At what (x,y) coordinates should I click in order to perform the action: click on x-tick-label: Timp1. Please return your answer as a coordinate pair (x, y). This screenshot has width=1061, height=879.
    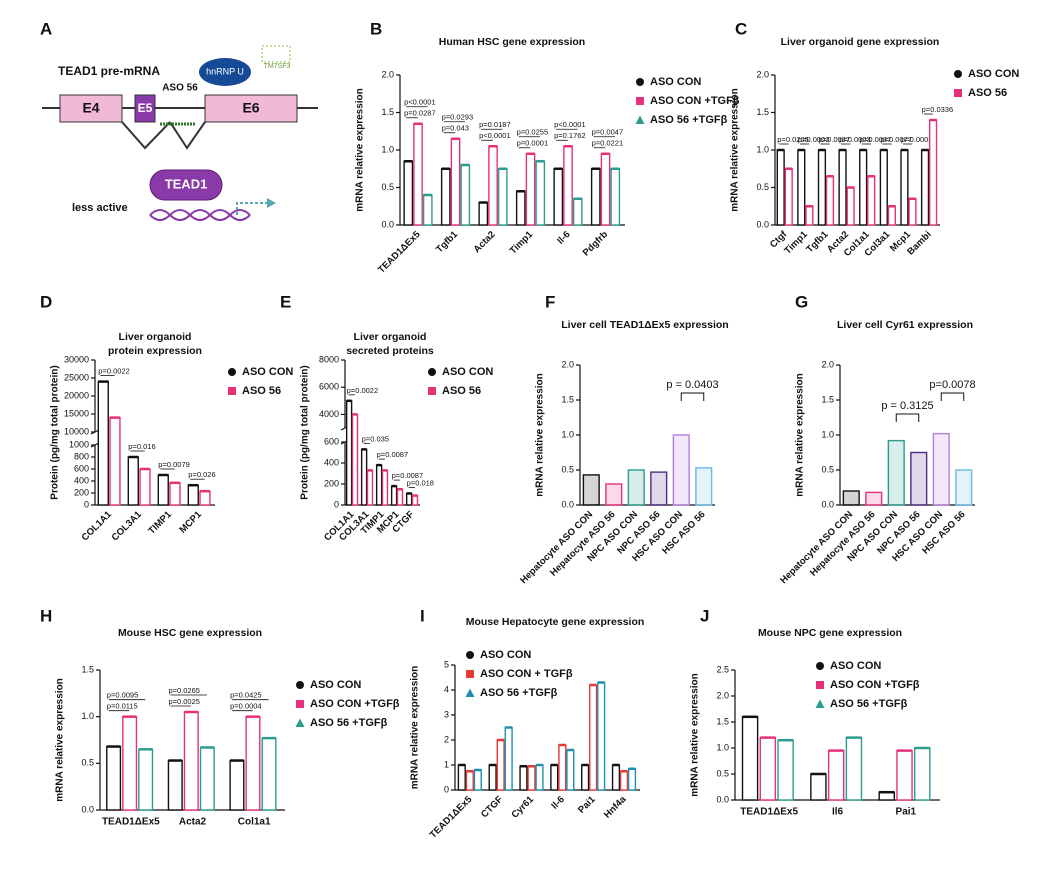
    Looking at the image, I should click on (796, 243).